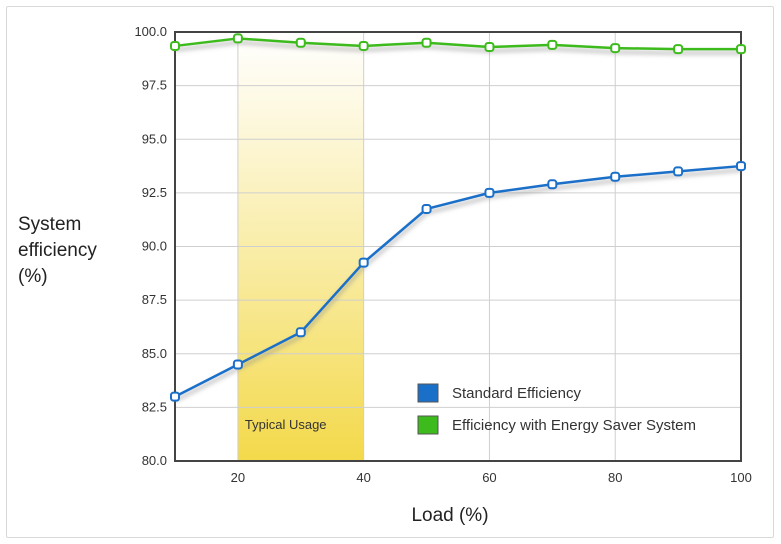  I want to click on x-tick-label: 40, so click(363, 477).